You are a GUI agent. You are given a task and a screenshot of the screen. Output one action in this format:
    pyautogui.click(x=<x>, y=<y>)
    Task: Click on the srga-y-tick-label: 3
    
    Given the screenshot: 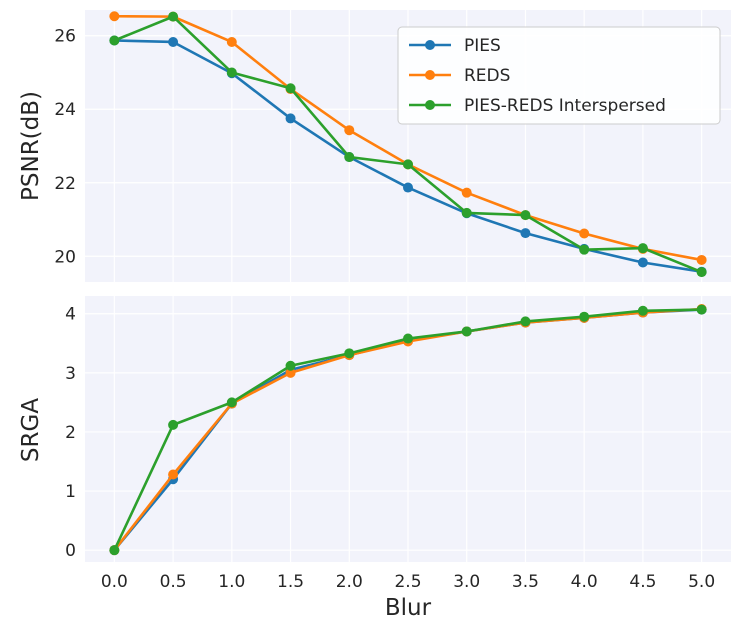 What is the action you would take?
    pyautogui.click(x=70, y=374)
    